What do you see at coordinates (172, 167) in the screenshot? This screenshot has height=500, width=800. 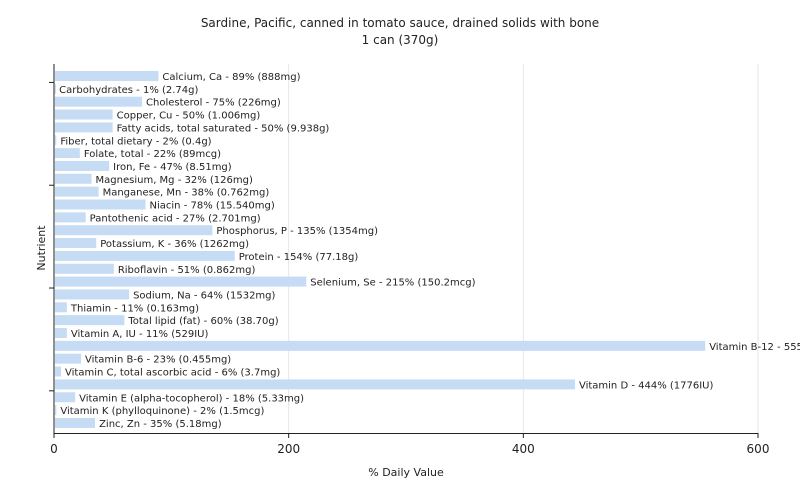 I see `bar-label: Iron, Fe - 47% (8.51mg)` at bounding box center [172, 167].